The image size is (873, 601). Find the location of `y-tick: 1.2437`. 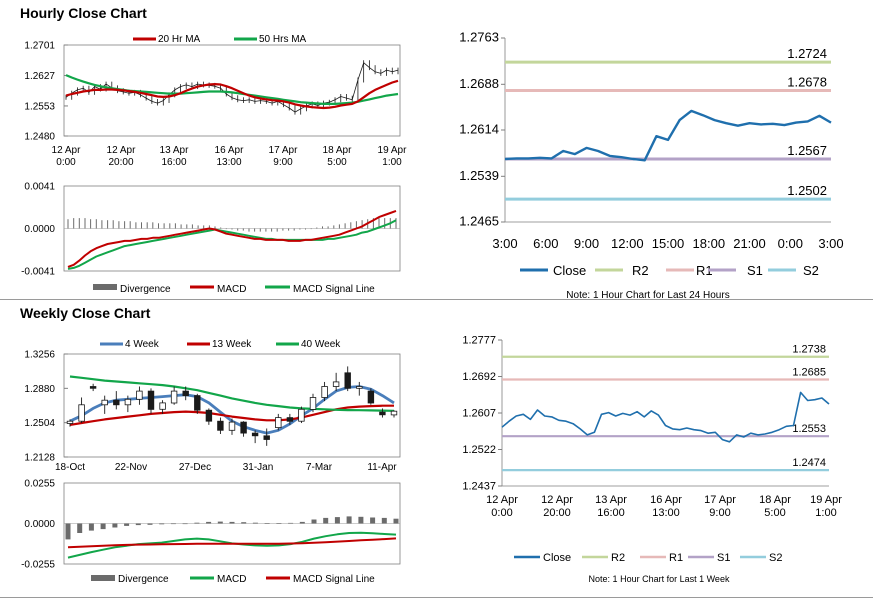

y-tick: 1.2437 is located at coordinates (479, 487).